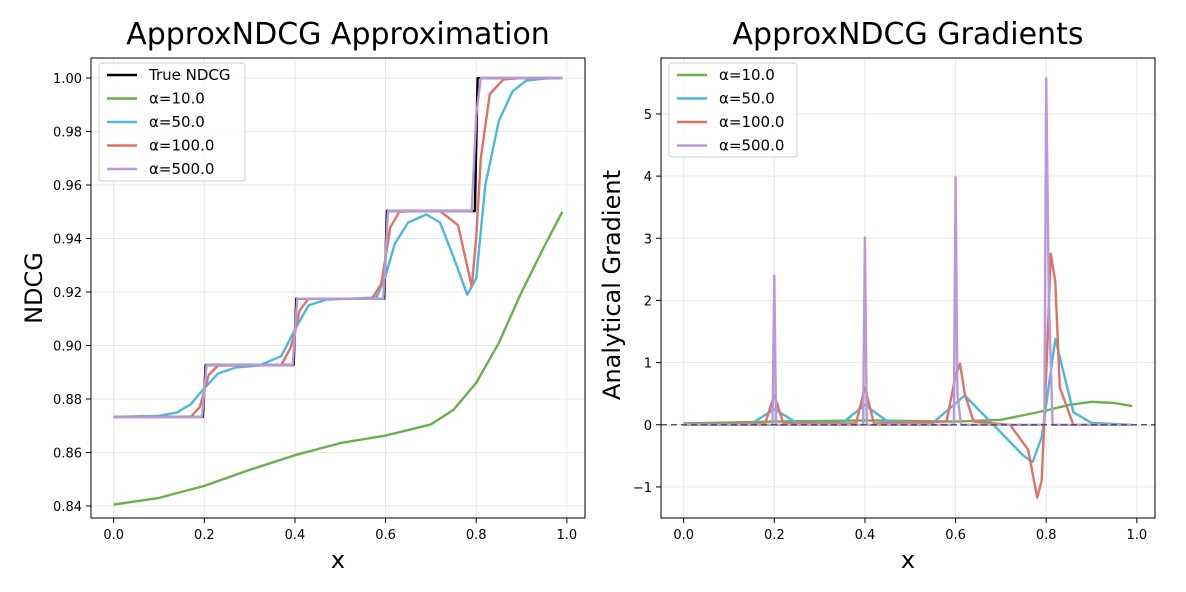  I want to click on y-tick-label: 0.98, so click(67, 133).